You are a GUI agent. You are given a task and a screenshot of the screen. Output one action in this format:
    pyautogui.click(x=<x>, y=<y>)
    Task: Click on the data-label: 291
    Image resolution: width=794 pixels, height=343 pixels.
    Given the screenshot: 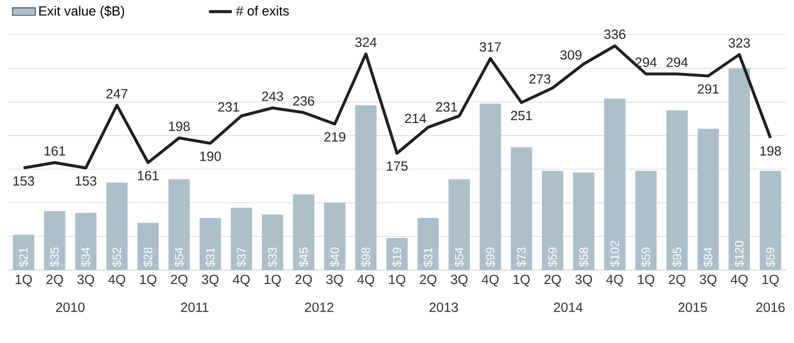 What is the action you would take?
    pyautogui.click(x=708, y=89)
    